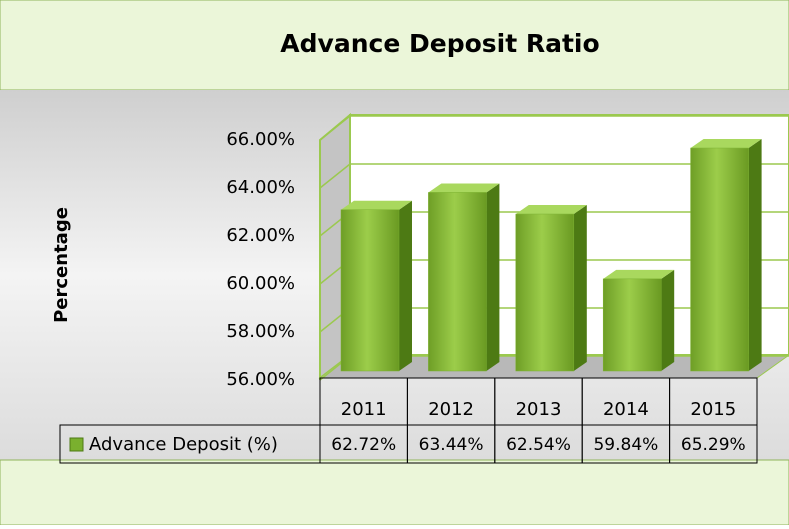 The height and width of the screenshot is (529, 789). I want to click on x-tick-label: 2011, so click(364, 409).